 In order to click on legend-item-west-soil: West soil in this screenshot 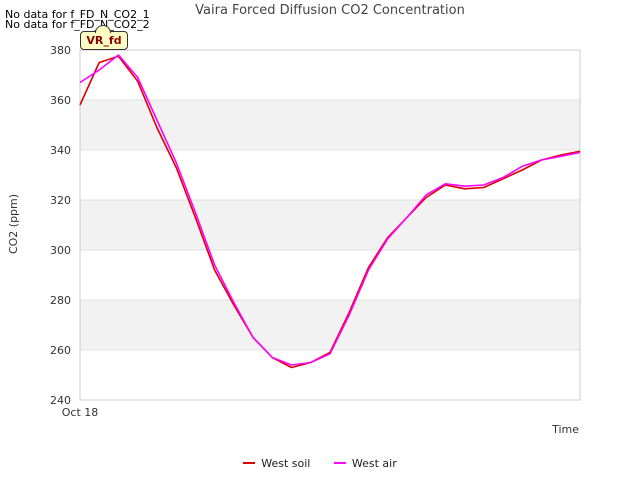, I will do `click(276, 463)`.